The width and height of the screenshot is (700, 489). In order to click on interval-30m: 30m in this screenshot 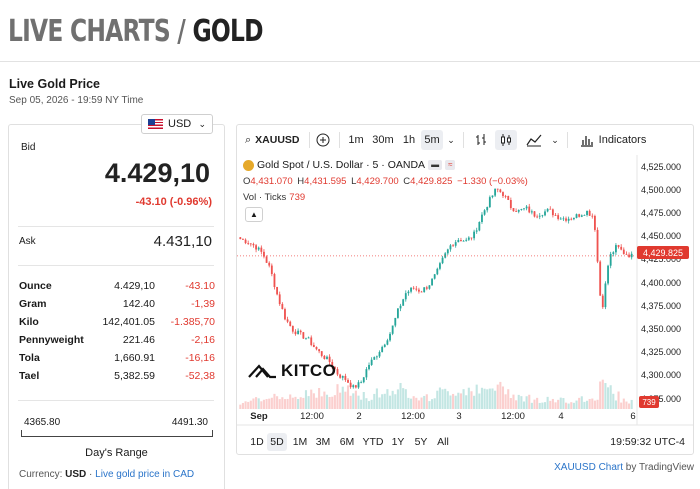, I will do `click(383, 140)`.